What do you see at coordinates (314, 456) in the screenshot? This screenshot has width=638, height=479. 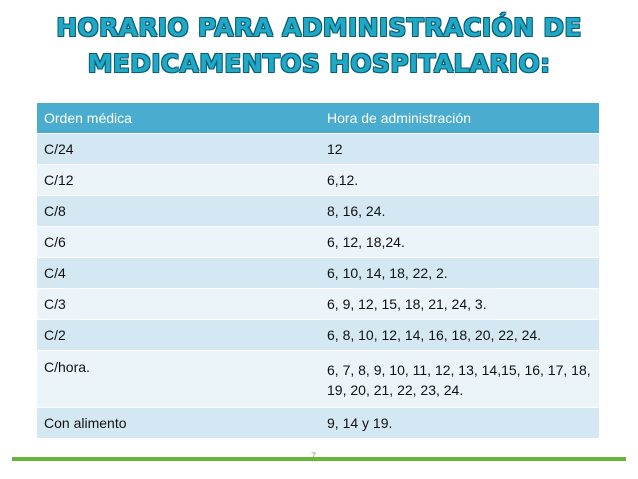 I see `page-number: 7` at bounding box center [314, 456].